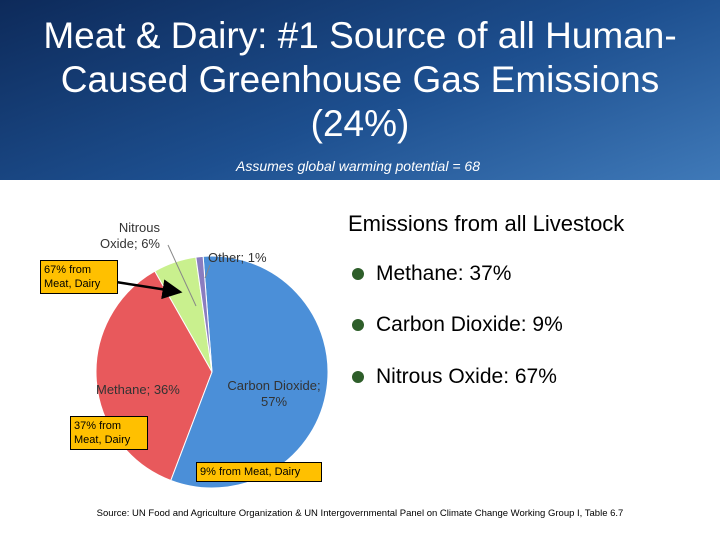  Describe the element at coordinates (138, 389) in the screenshot. I see `slice-label: Methane; 36%` at that location.